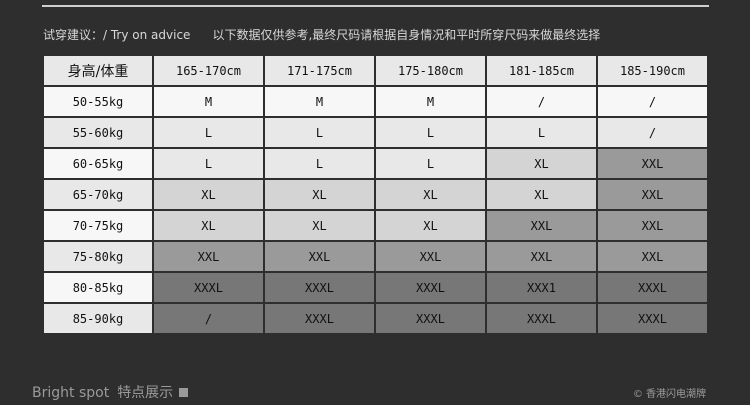  Describe the element at coordinates (319, 70) in the screenshot. I see `column-header: 171-175cm` at that location.